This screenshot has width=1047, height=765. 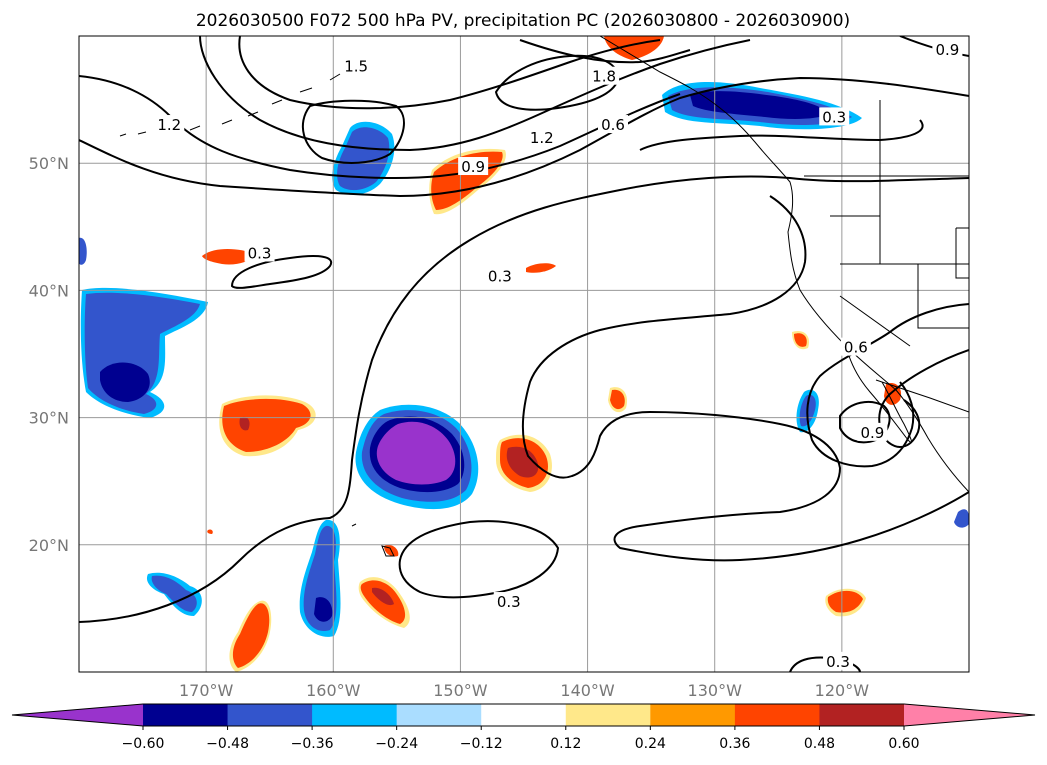 I want to click on x-axis-ticks: 170°W 160°W 150°W 140°W 130°W 120°W, so click(x=524, y=690).